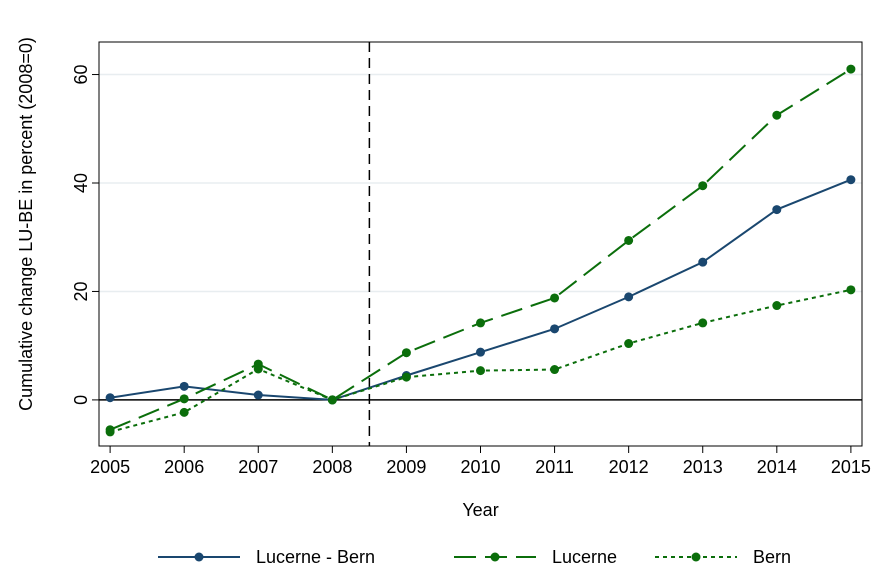 This screenshot has height=568, width=874. Describe the element at coordinates (406, 467) in the screenshot. I see `x-tick-label: 2009` at that location.